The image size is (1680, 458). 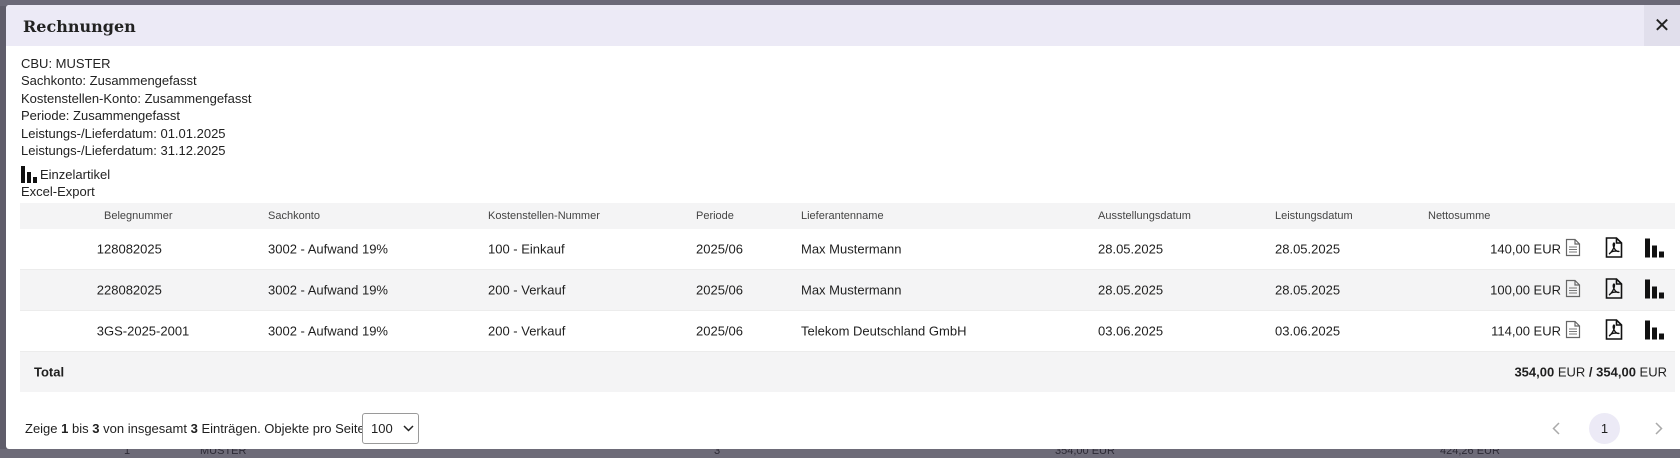 I want to click on total-value: 354,00 EUR / 354,00 EUR, so click(x=1590, y=372).